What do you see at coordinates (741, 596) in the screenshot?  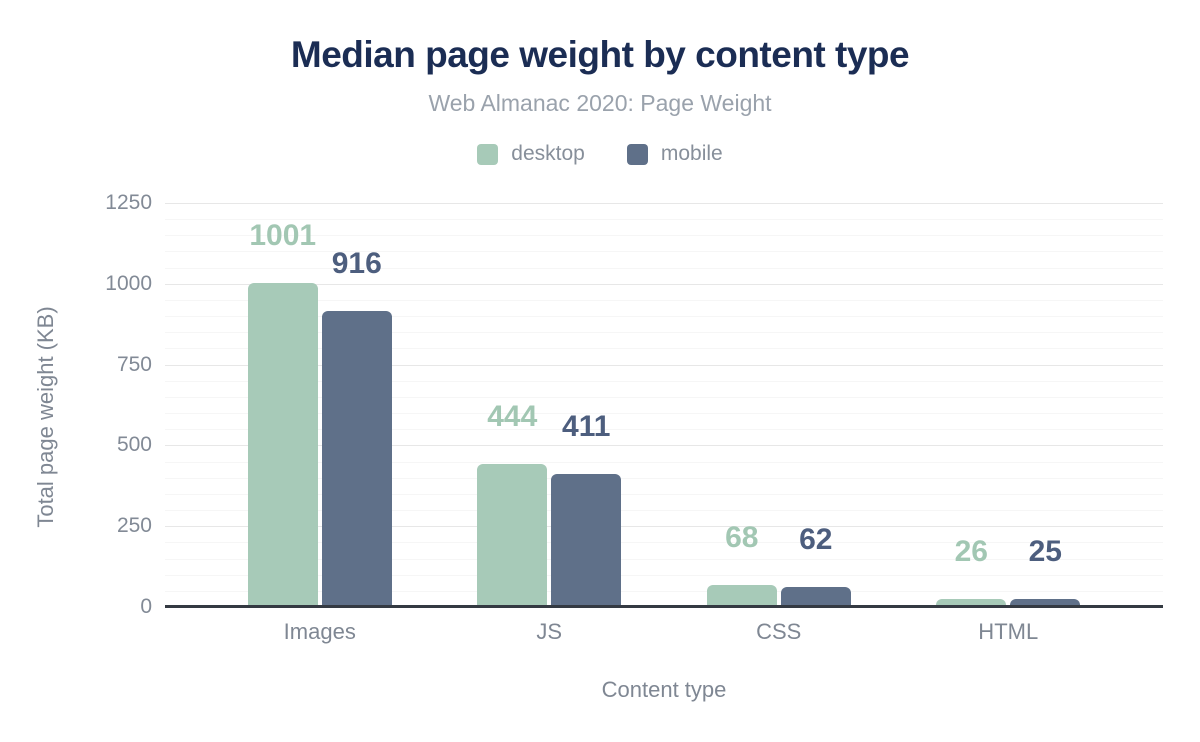 I see `desktop-bar-css` at bounding box center [741, 596].